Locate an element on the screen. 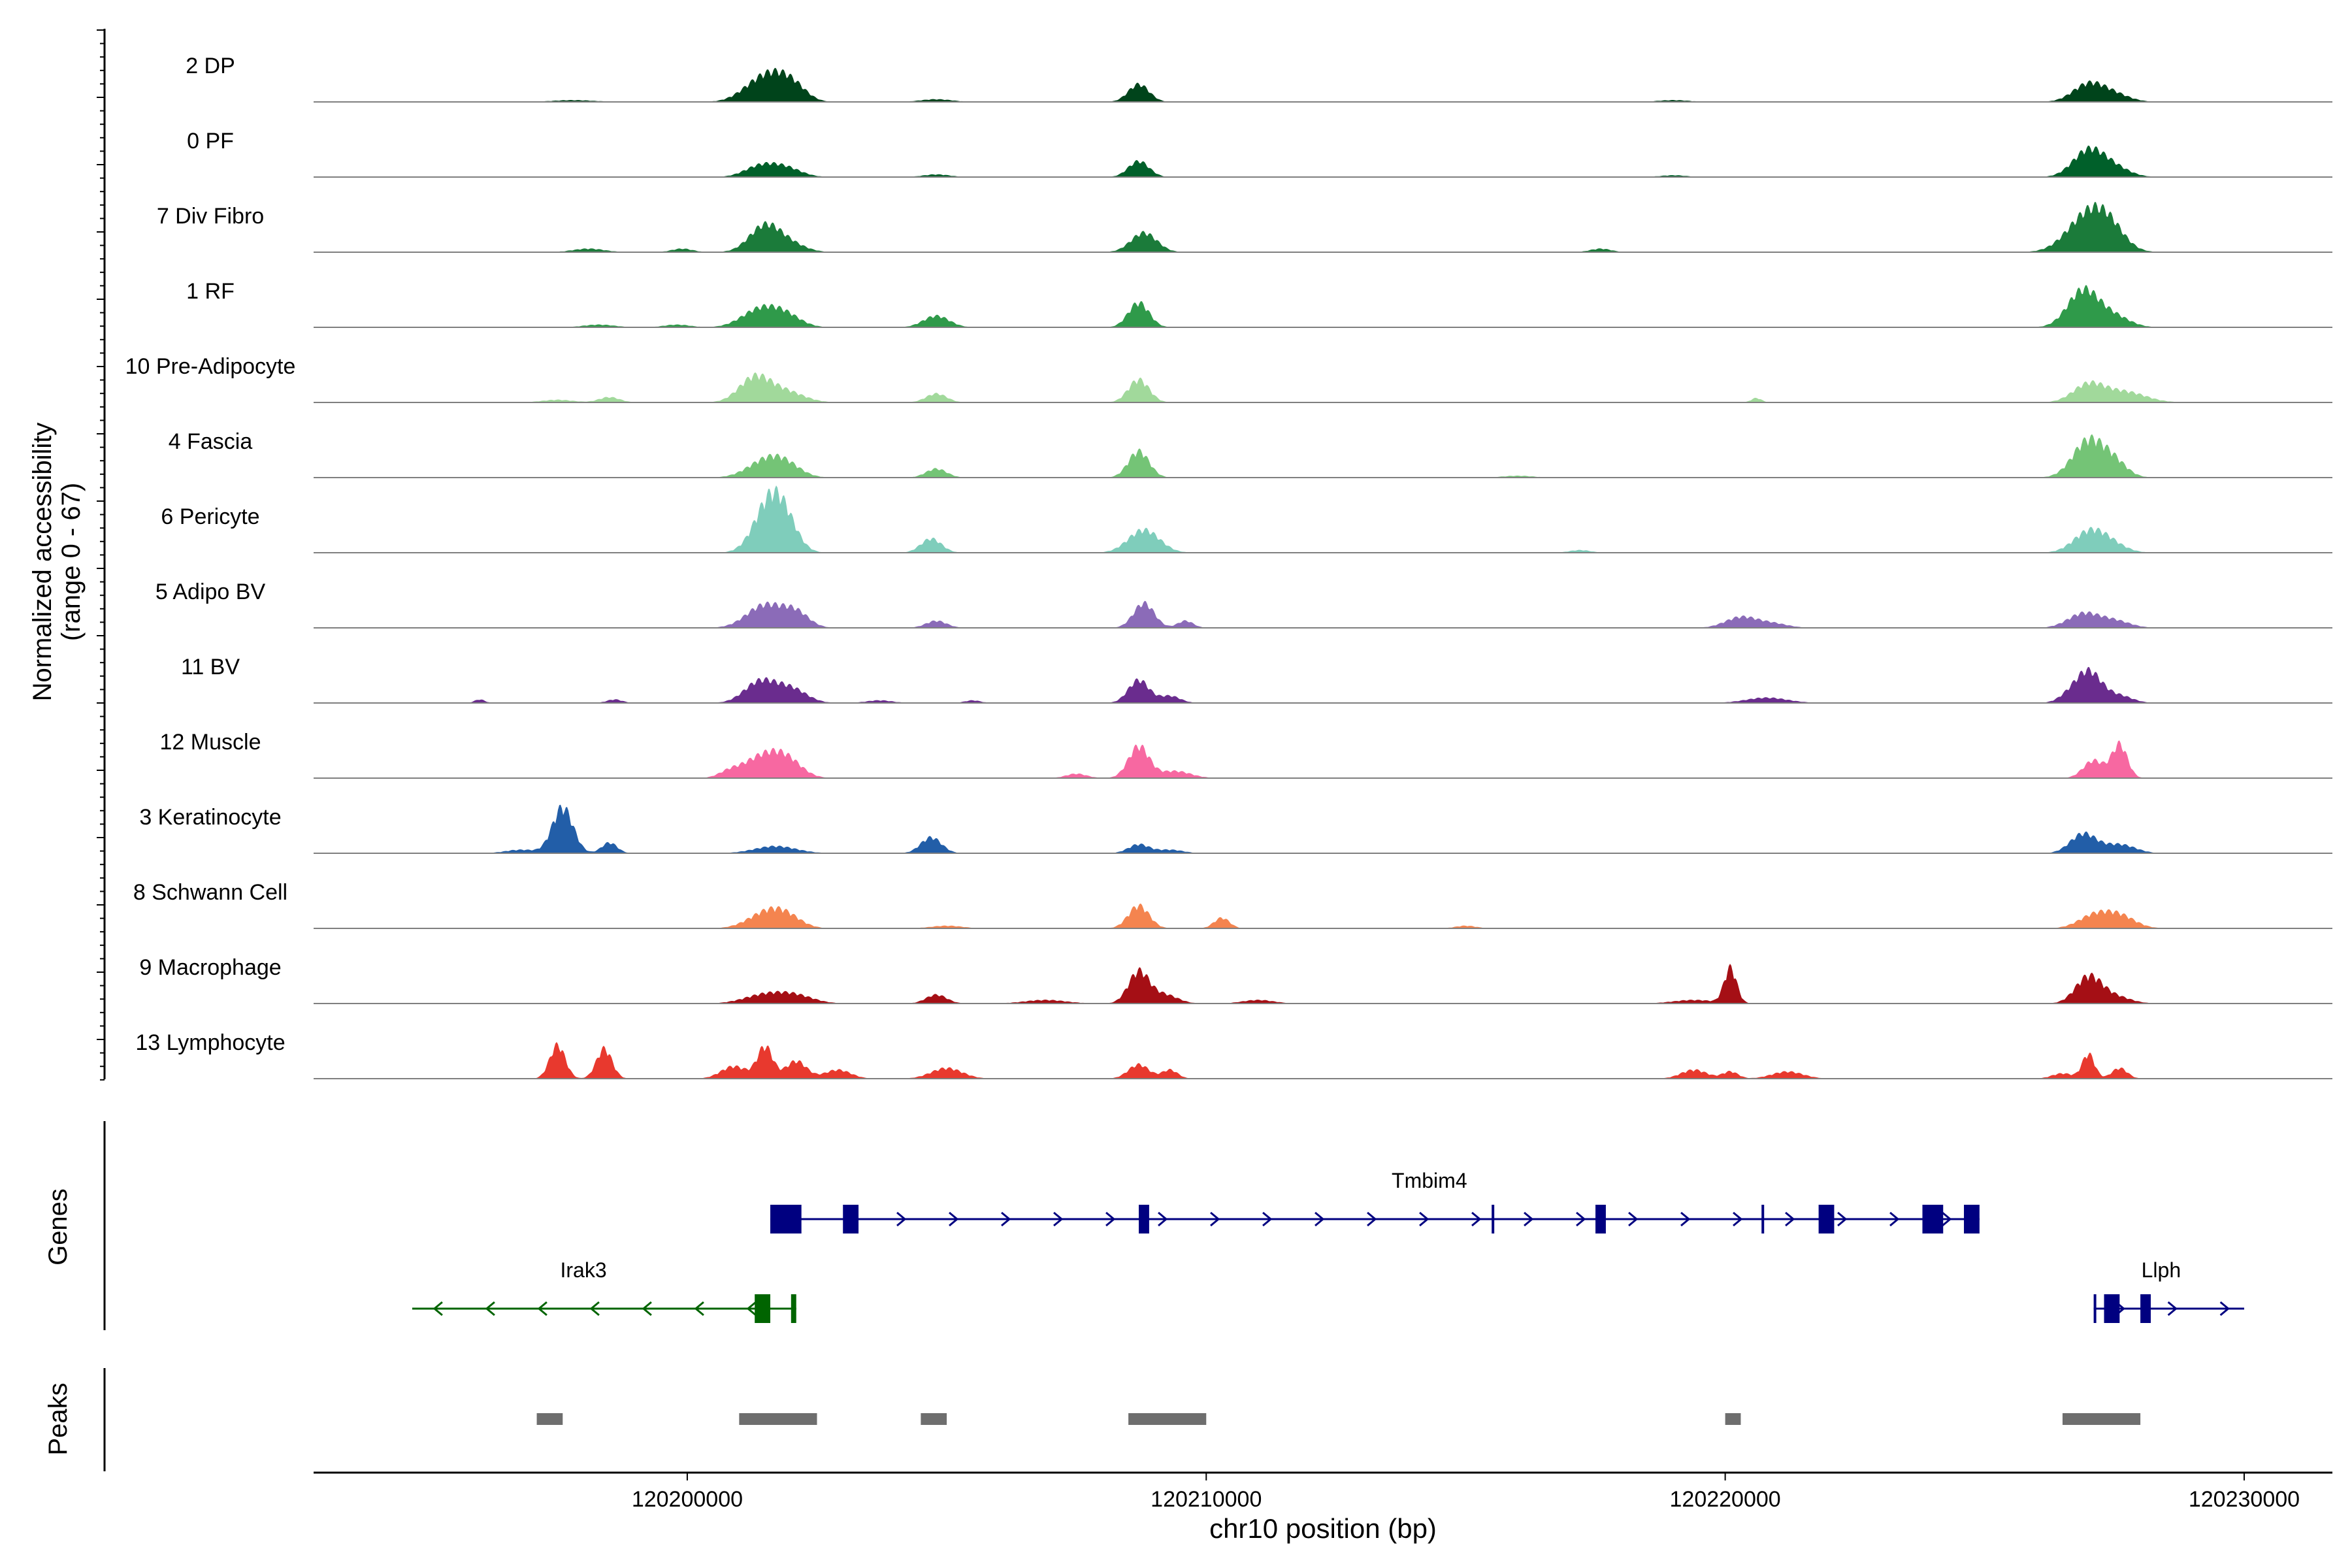 This screenshot has width=2352, height=1568. track-label: 4 Fascia is located at coordinates (211, 441).